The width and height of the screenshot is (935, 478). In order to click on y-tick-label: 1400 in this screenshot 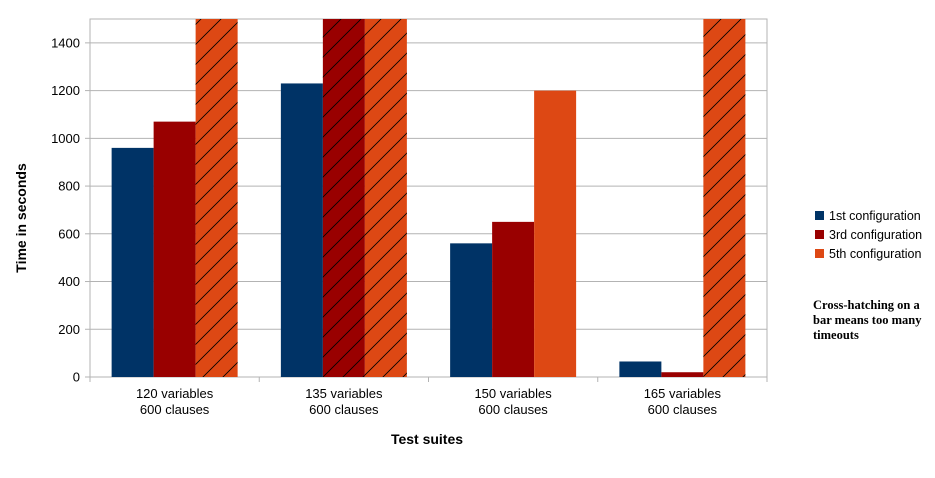, I will do `click(65, 42)`.